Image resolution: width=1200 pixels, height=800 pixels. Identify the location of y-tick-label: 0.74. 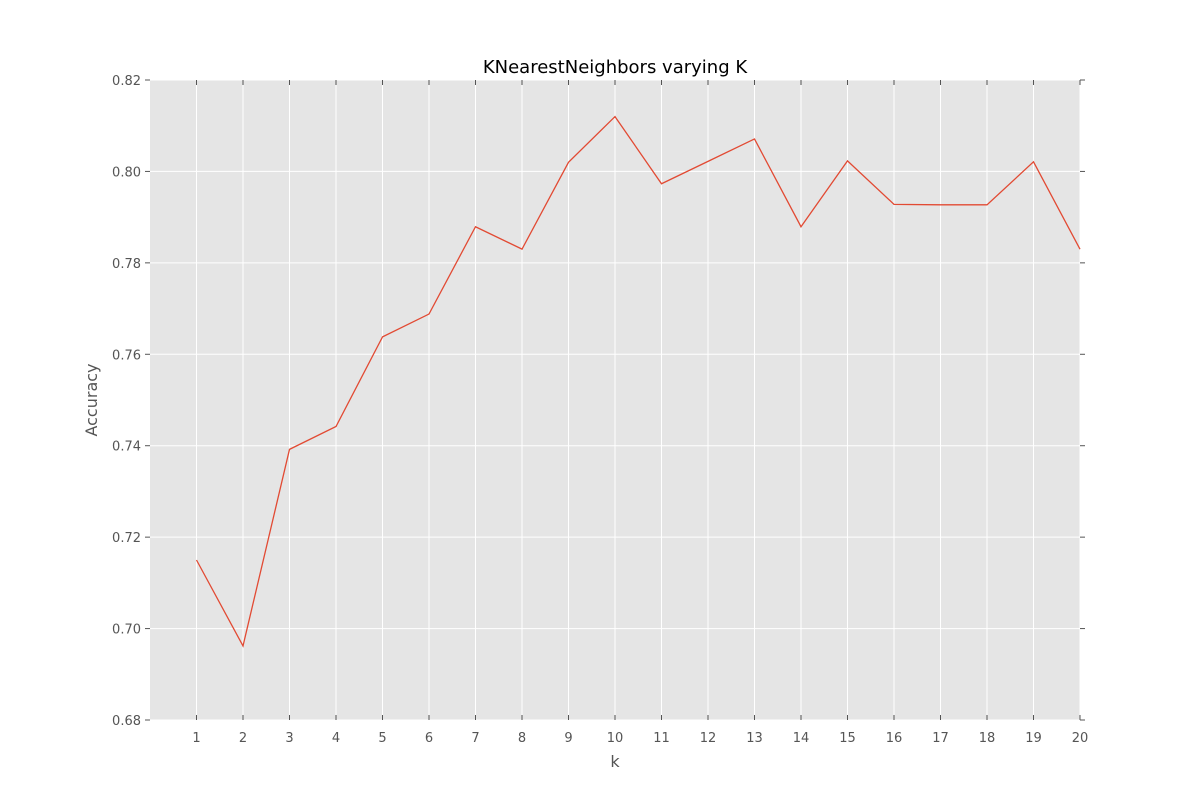
(126, 447).